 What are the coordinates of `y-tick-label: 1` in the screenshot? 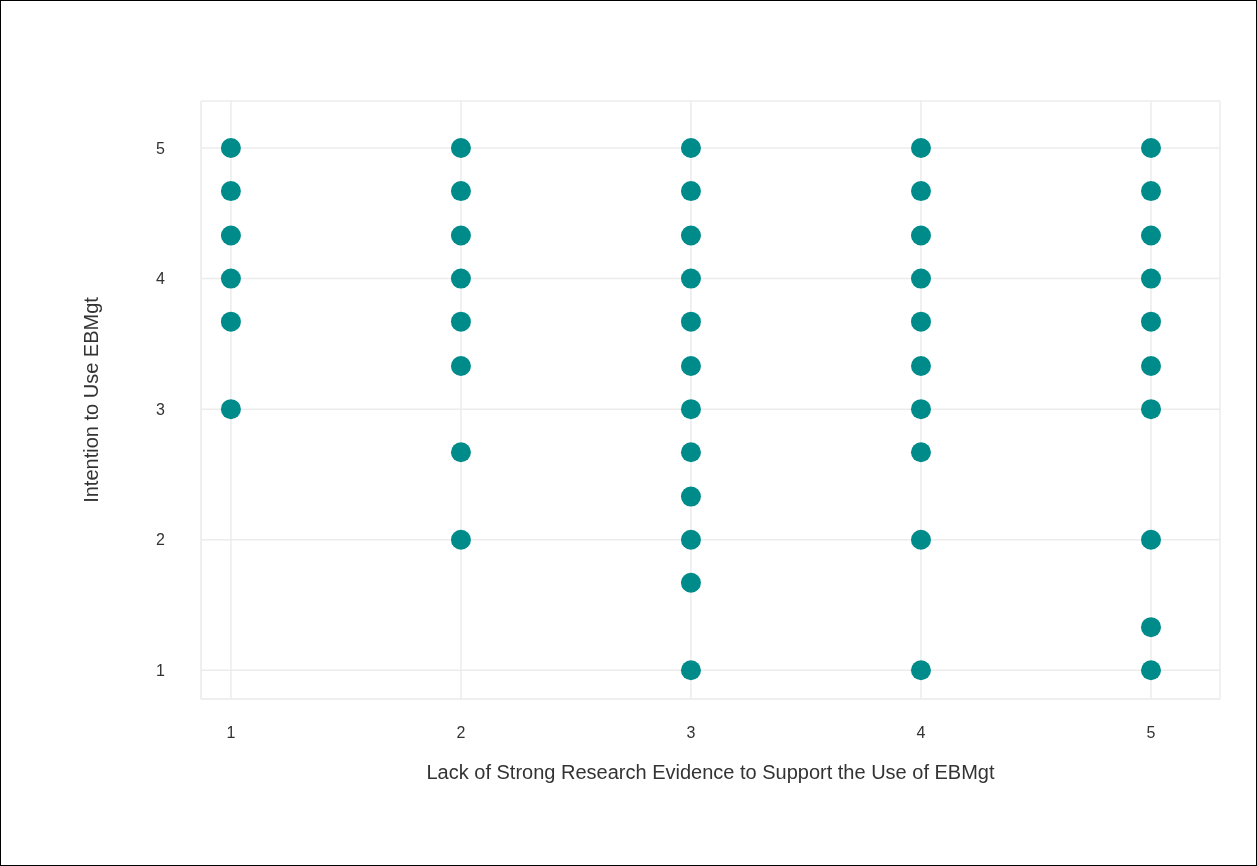 It's located at (161, 670).